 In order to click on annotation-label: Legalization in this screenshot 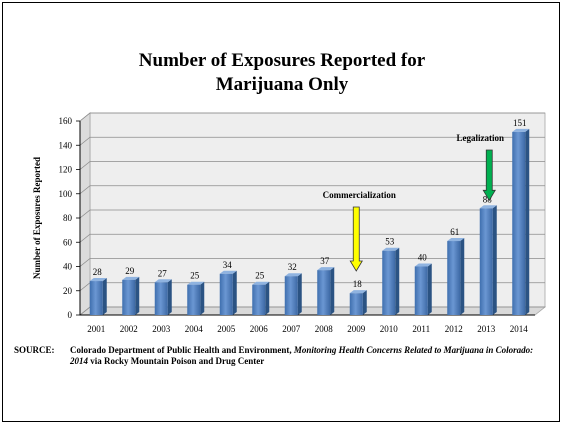, I will do `click(481, 138)`.